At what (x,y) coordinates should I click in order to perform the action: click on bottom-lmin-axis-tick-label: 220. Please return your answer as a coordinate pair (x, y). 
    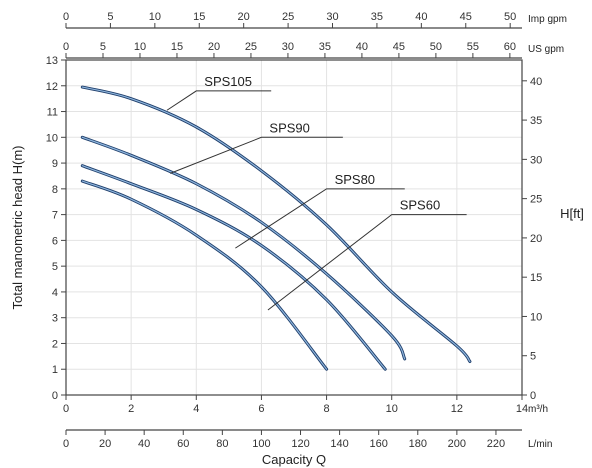
    Looking at the image, I should click on (496, 444).